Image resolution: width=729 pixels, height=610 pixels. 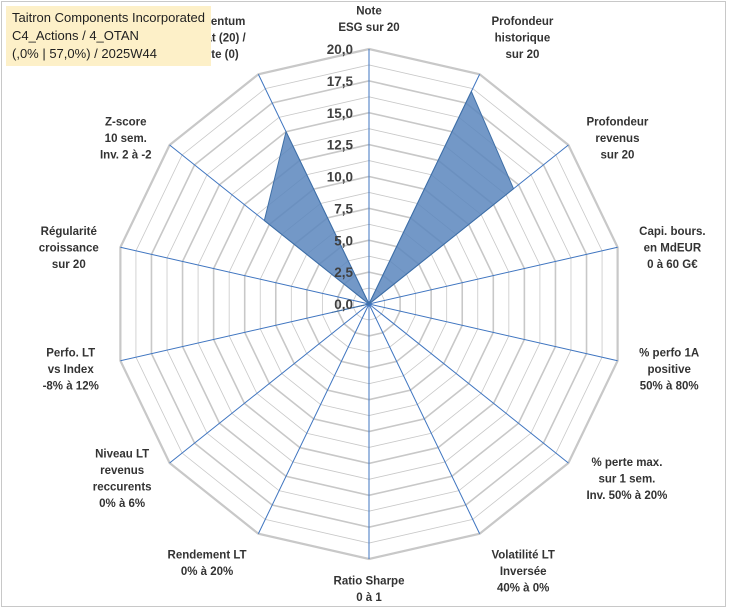 I want to click on radar-axis-label-line: % perte max., so click(x=626, y=463).